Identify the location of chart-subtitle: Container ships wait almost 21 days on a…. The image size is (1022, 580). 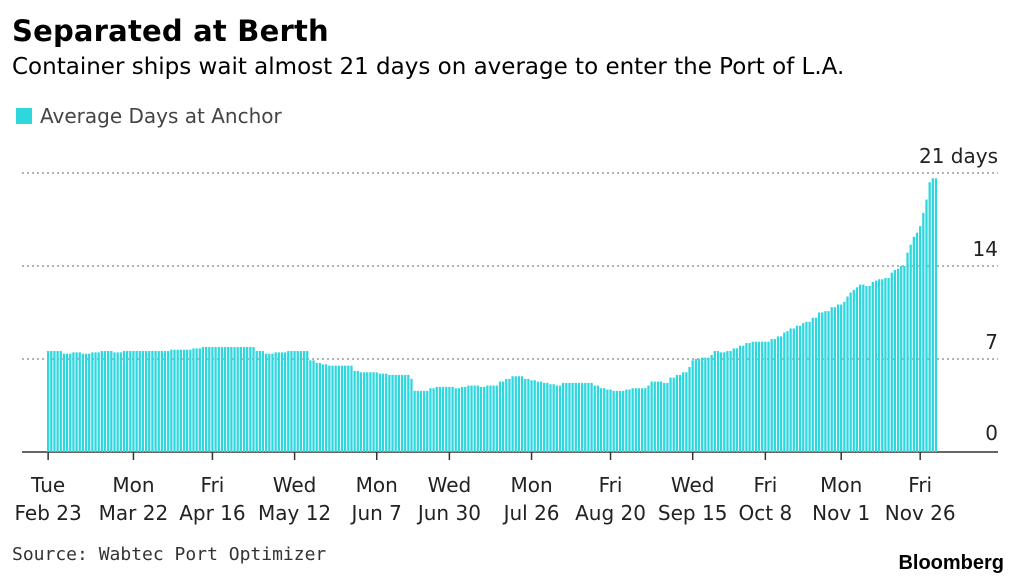
(428, 67).